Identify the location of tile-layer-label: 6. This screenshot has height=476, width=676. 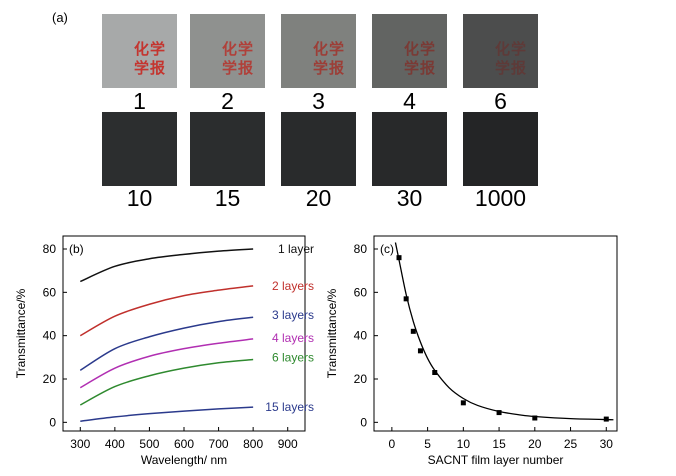
(500, 101).